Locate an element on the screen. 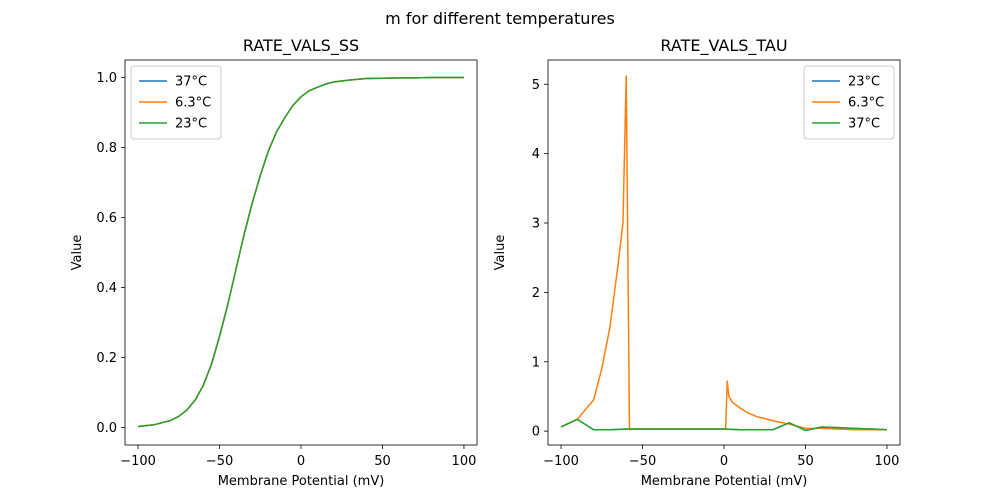 The image size is (1000, 504). y-tick-label: 5 is located at coordinates (536, 85).